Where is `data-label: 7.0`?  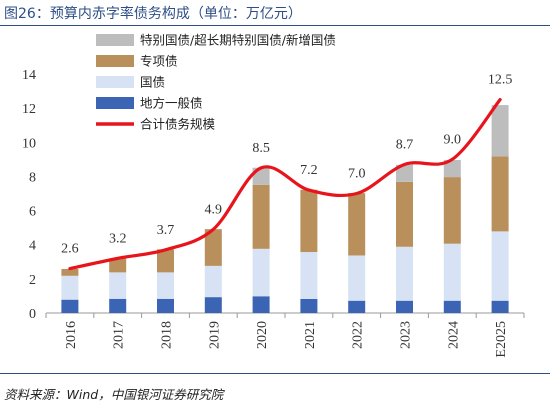 data-label: 7.0 is located at coordinates (357, 174).